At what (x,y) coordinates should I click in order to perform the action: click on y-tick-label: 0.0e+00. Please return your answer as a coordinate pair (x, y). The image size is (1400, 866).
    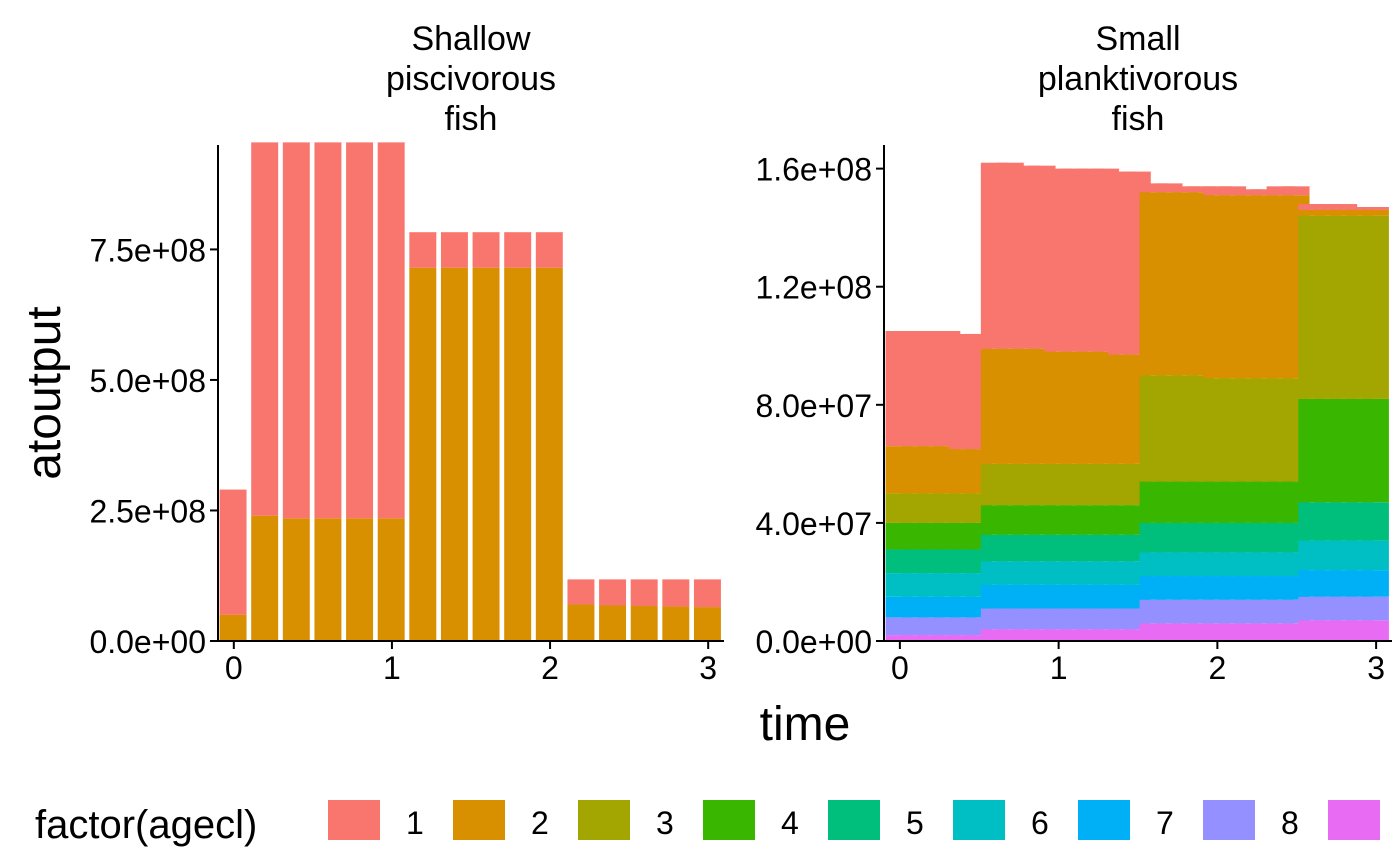
    Looking at the image, I should click on (813, 642).